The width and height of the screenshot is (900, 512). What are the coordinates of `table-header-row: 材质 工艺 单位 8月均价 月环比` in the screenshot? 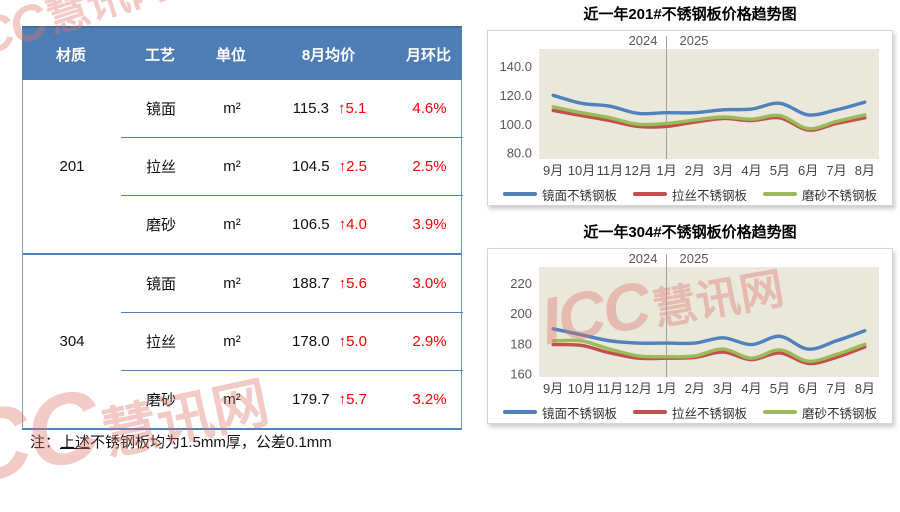 It's located at (242, 53).